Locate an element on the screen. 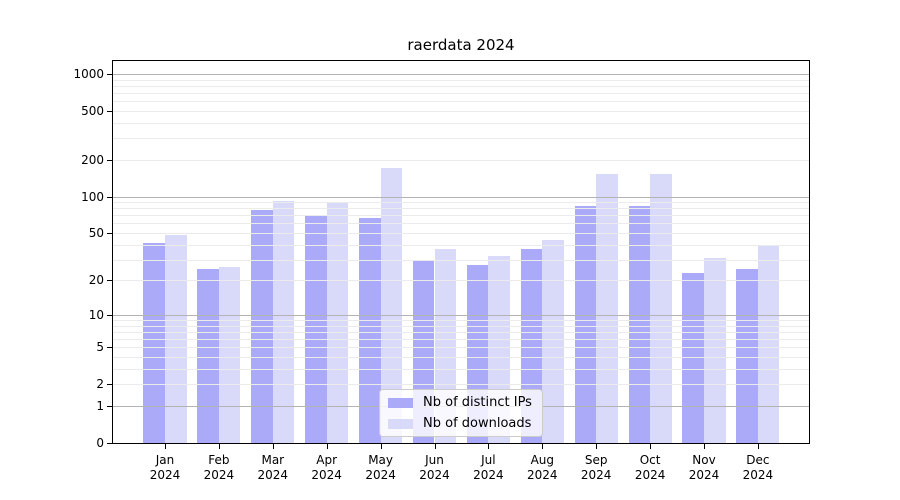  x-tick-label: Nov 2024 is located at coordinates (704, 467).